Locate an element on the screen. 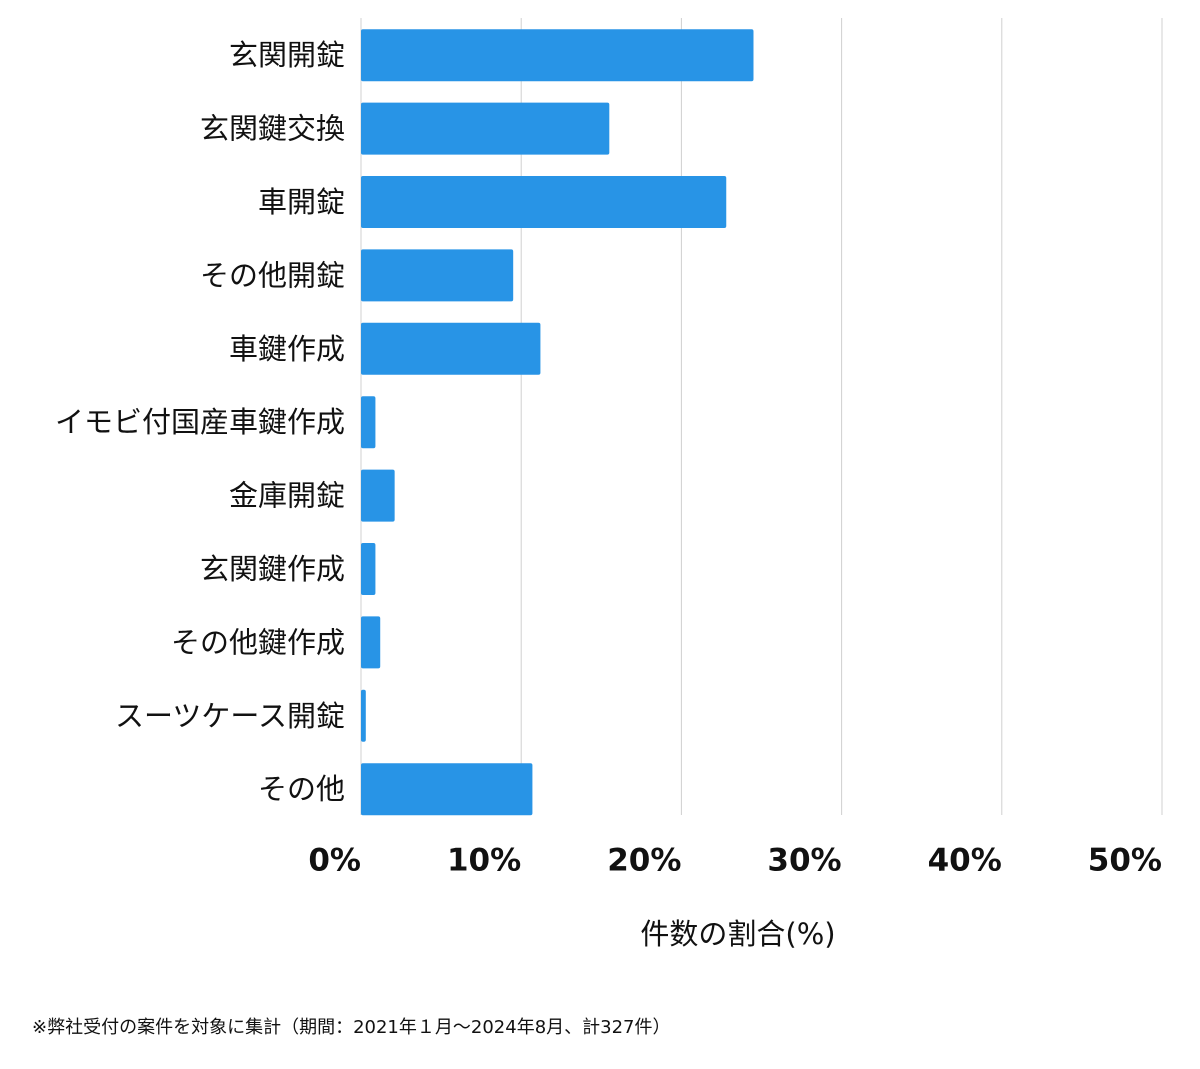 Image resolution: width=1200 pixels, height=1069 pixels. x-tick-label: 50% is located at coordinates (1125, 861).